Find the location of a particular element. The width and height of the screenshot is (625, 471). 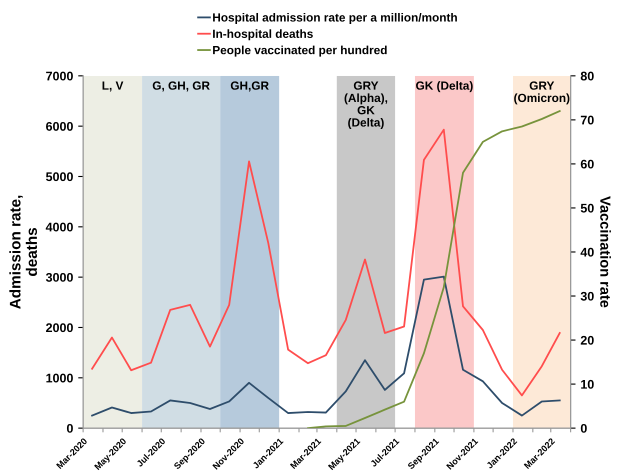

y-tick-label: 5000 is located at coordinates (59, 177).